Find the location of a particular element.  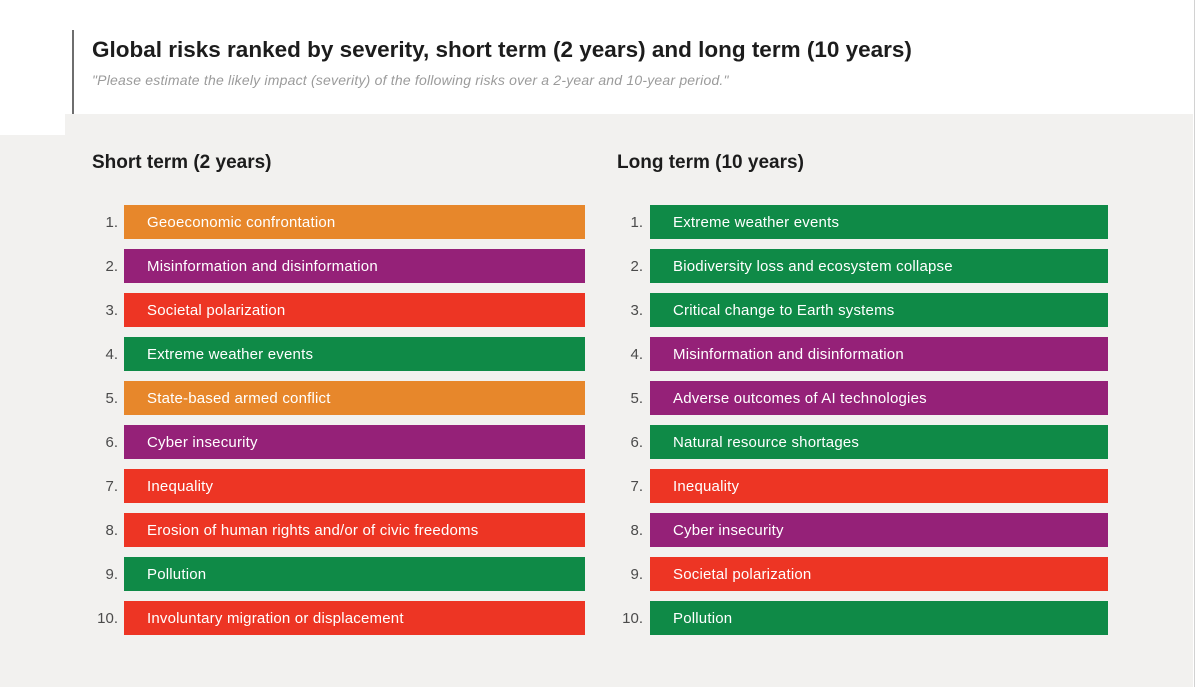

table-row: 5. State-based armed conflict is located at coordinates (338, 398).